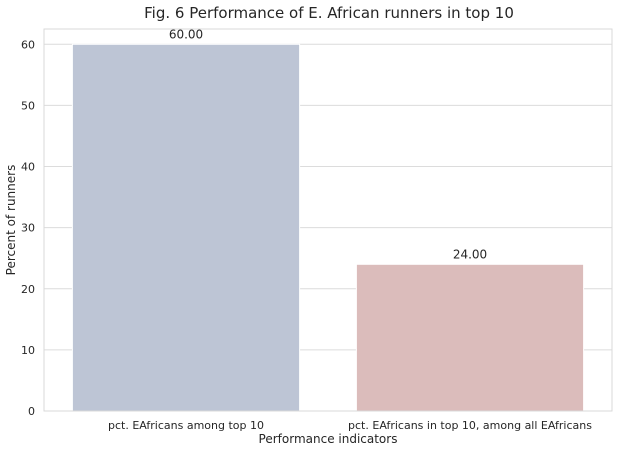 The image size is (624, 456). Describe the element at coordinates (31, 411) in the screenshot. I see `y-tick-label: 0` at that location.